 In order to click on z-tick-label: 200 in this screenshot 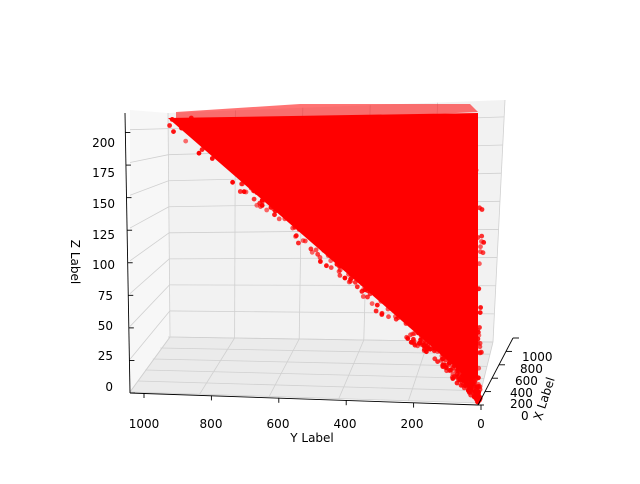, I will do `click(103, 143)`.